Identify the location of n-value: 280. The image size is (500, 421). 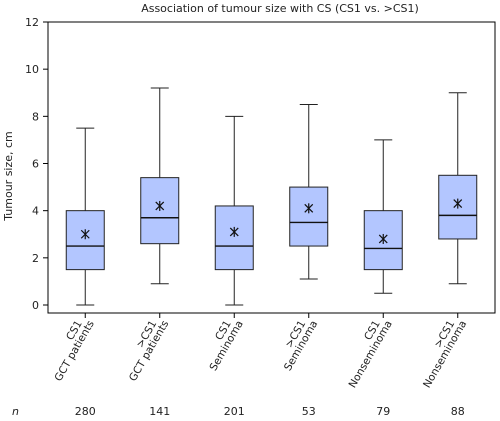
(85, 411).